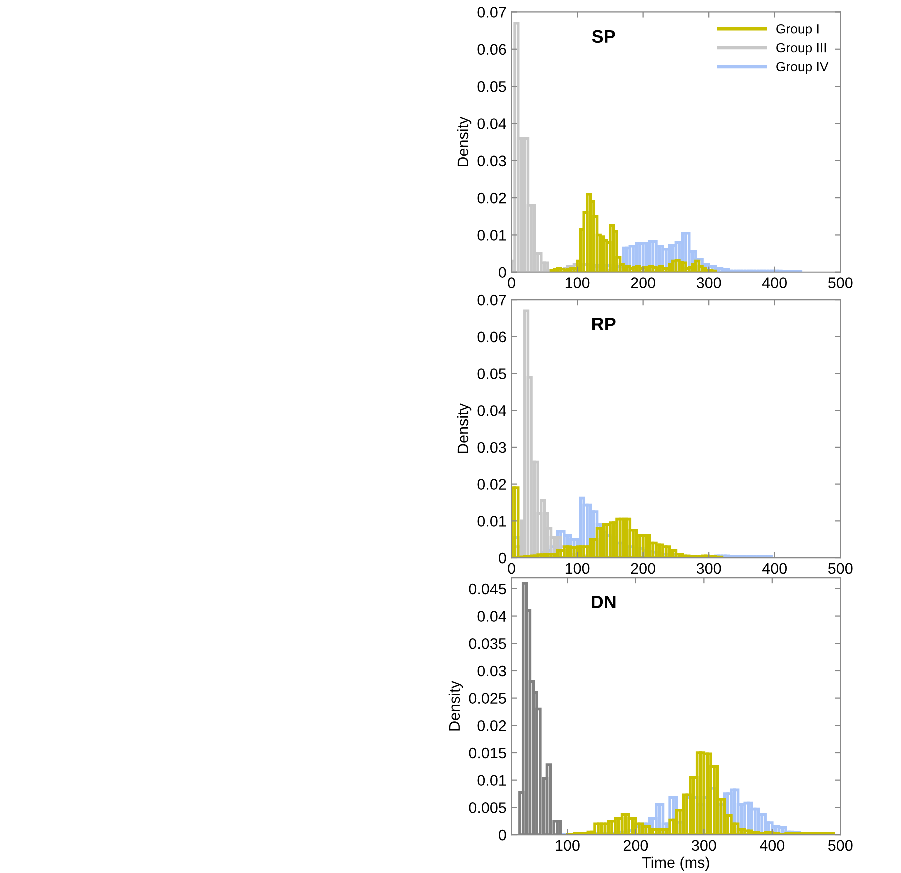  I want to click on y-tick-label: 0.015, so click(487, 753).